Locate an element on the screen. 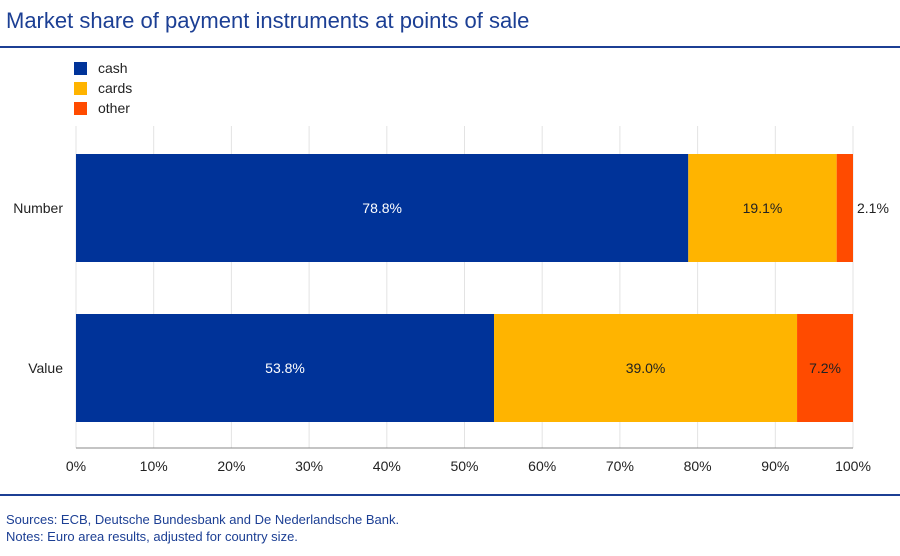 The image size is (900, 556). x-tick-label: 50% is located at coordinates (464, 466).